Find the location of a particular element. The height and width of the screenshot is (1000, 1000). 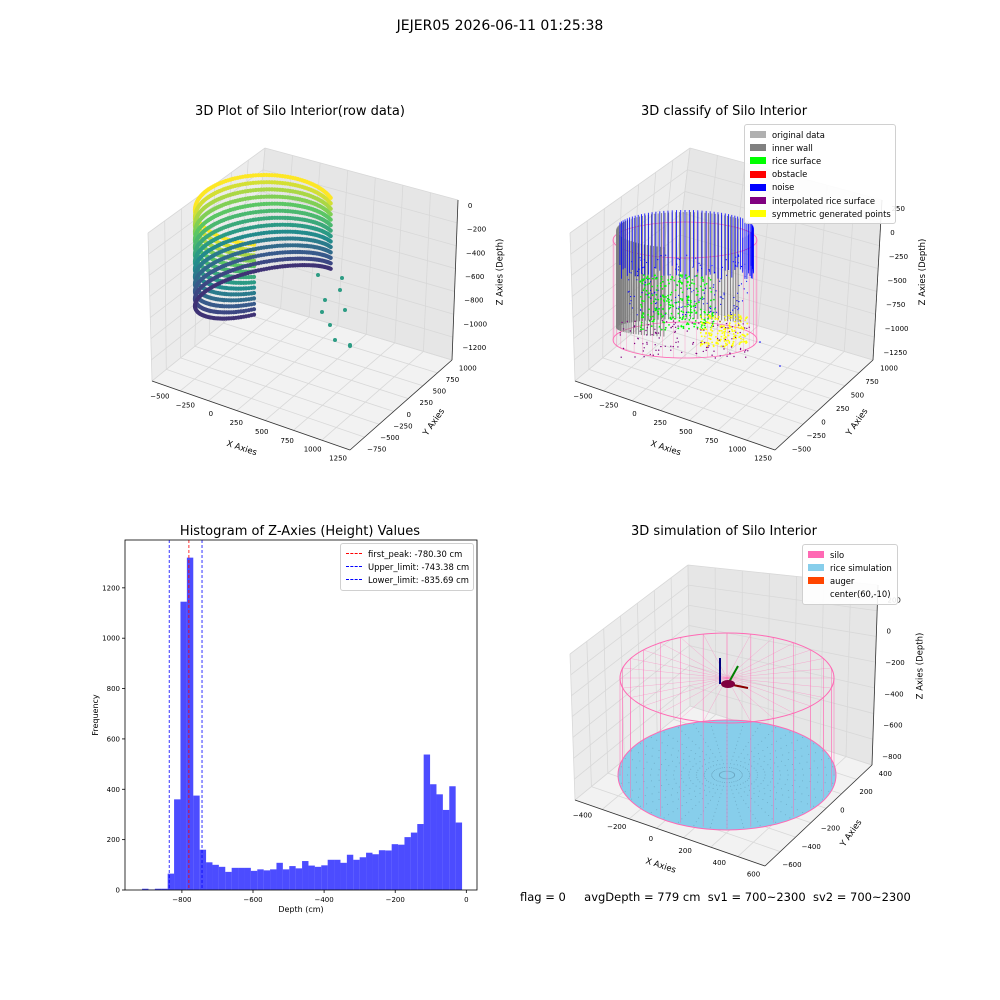

classify-legend-entry: original data is located at coordinates (820, 134).